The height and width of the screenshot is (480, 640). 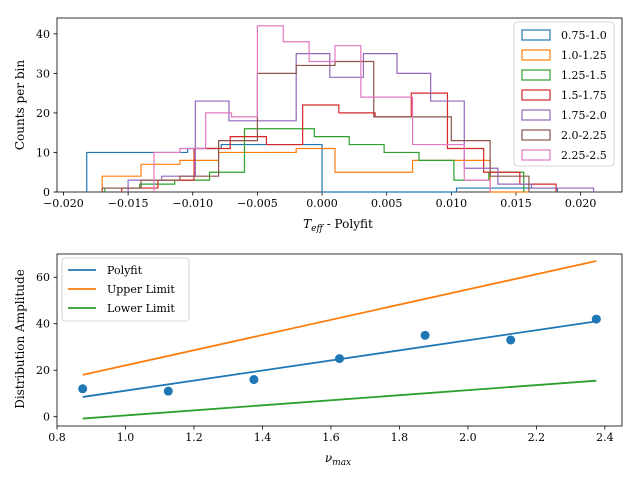 What do you see at coordinates (43, 370) in the screenshot?
I see `amplitude-y-tick-label: 20` at bounding box center [43, 370].